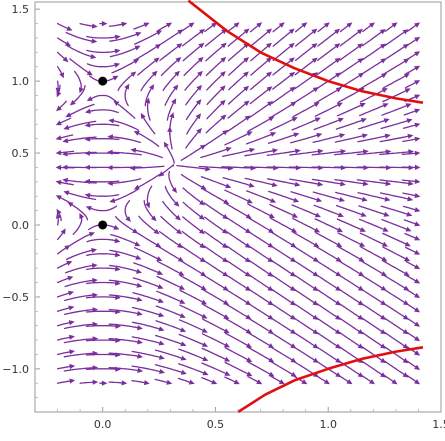 The height and width of the screenshot is (441, 445). Describe the element at coordinates (438, 424) in the screenshot. I see `x-tick-label: 1.5` at that location.